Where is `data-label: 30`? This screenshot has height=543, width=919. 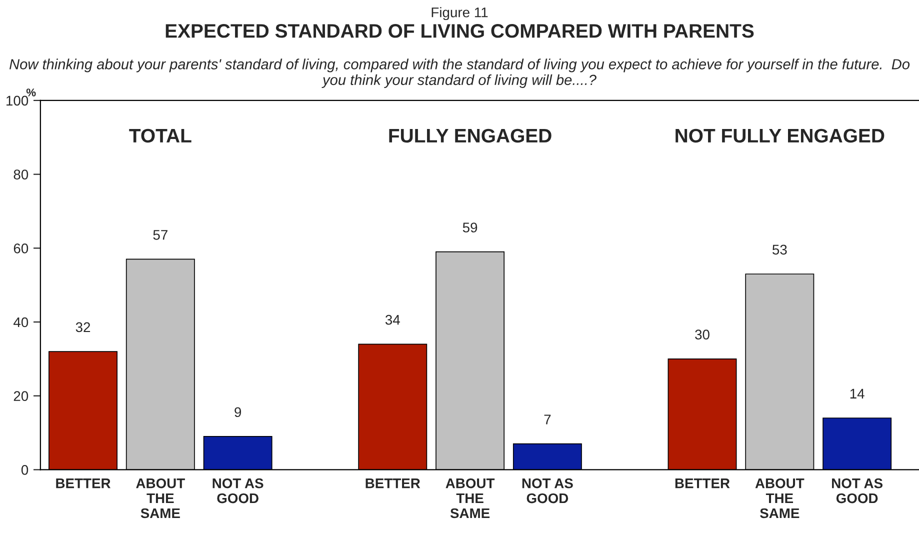
data-label: 30 is located at coordinates (702, 335).